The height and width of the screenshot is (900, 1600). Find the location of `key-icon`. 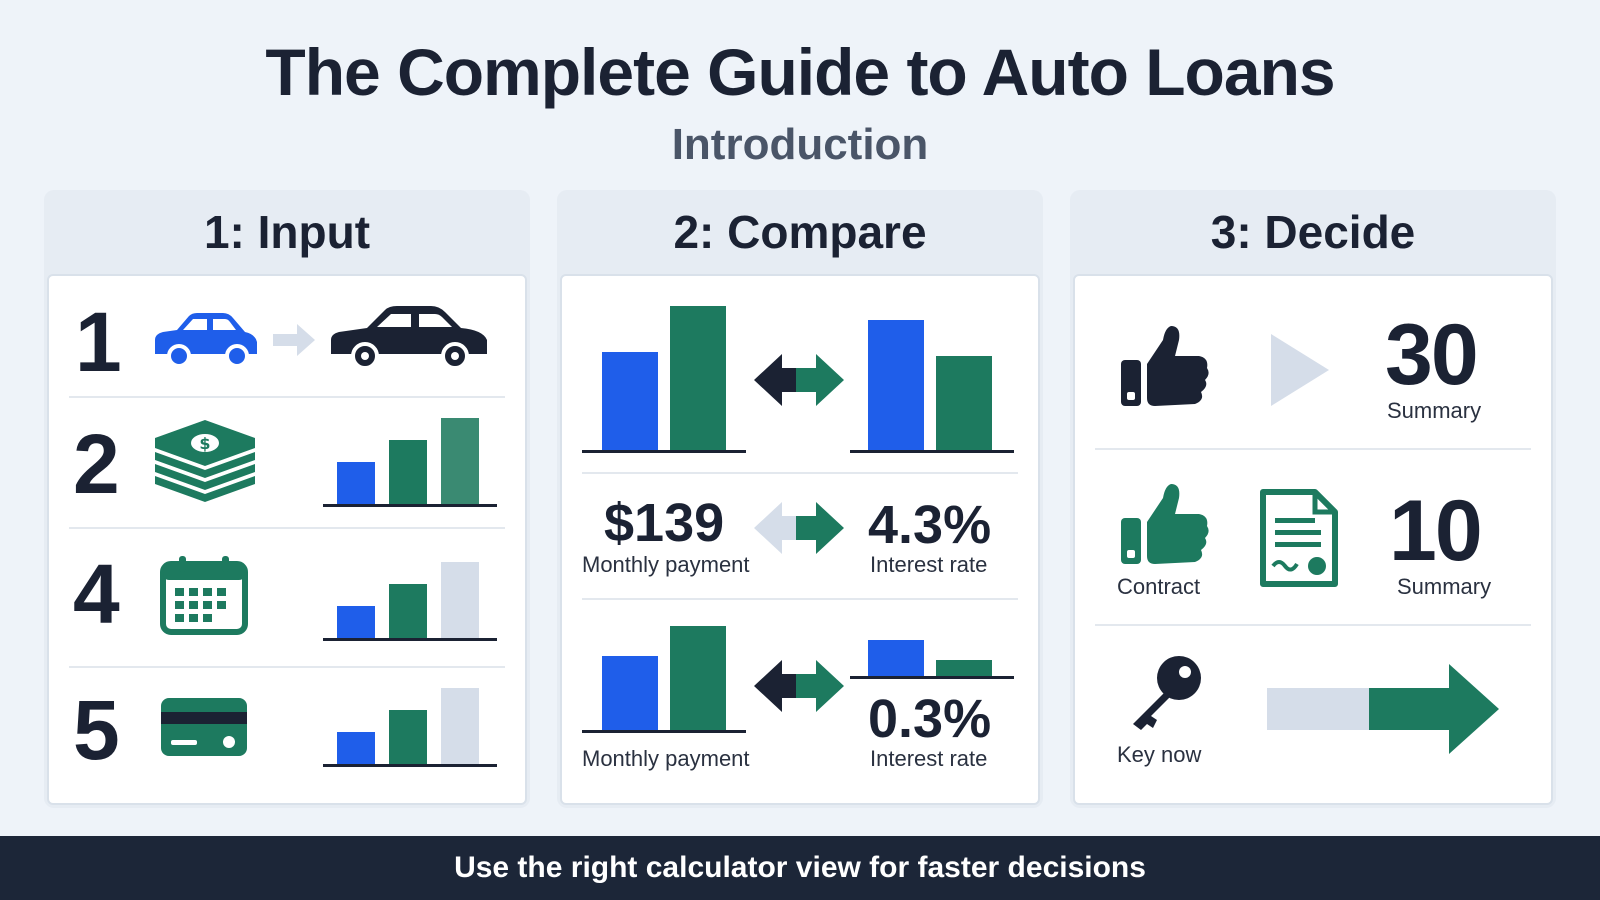

key-icon is located at coordinates (1167, 693).